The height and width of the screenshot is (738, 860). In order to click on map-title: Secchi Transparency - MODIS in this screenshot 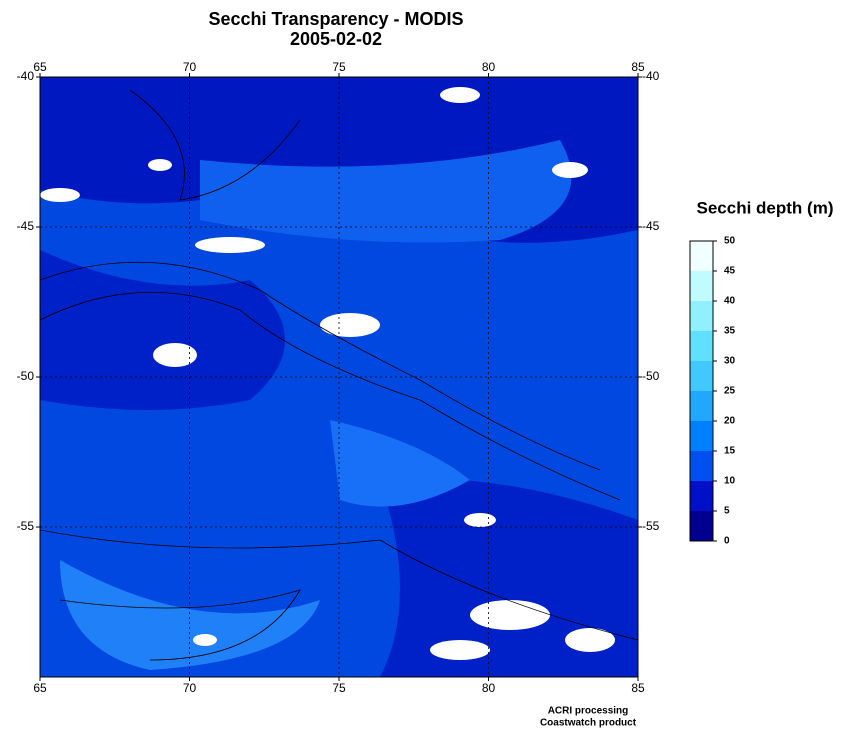, I will do `click(335, 19)`.